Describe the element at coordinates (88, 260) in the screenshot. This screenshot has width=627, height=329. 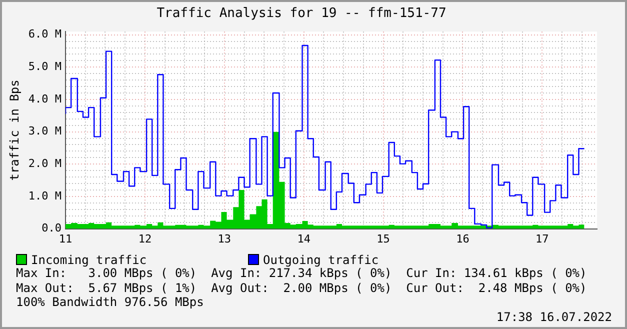
I see `legend-label: Incoming traffic` at that location.